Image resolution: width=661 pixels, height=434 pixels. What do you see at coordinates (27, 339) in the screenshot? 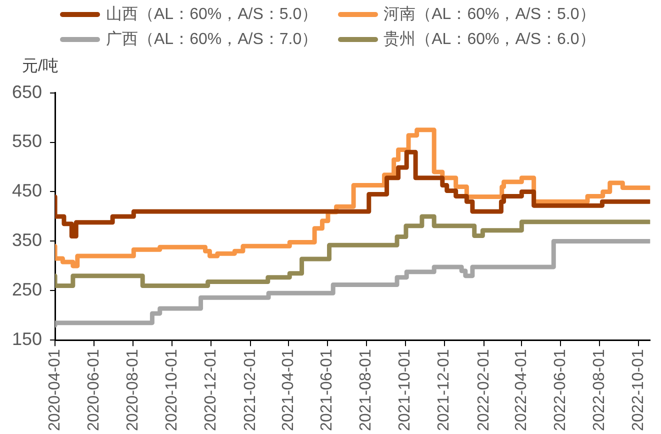
I see `y-tick-label: 150` at bounding box center [27, 339].